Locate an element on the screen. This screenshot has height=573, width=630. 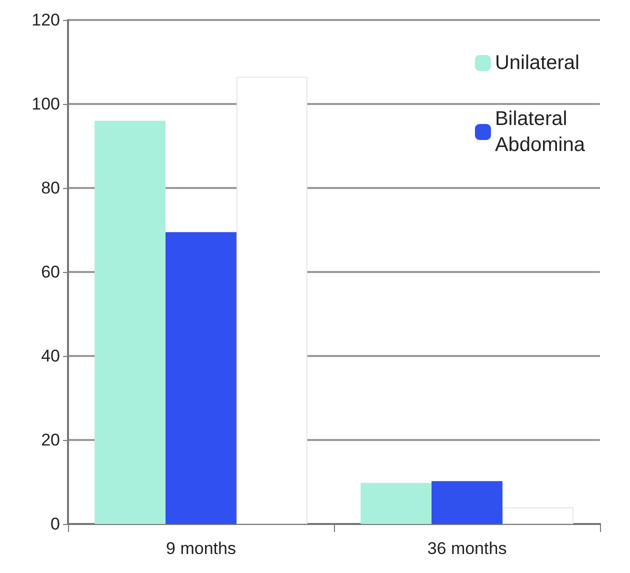
y-tick-label: 120 is located at coordinates (46, 20).